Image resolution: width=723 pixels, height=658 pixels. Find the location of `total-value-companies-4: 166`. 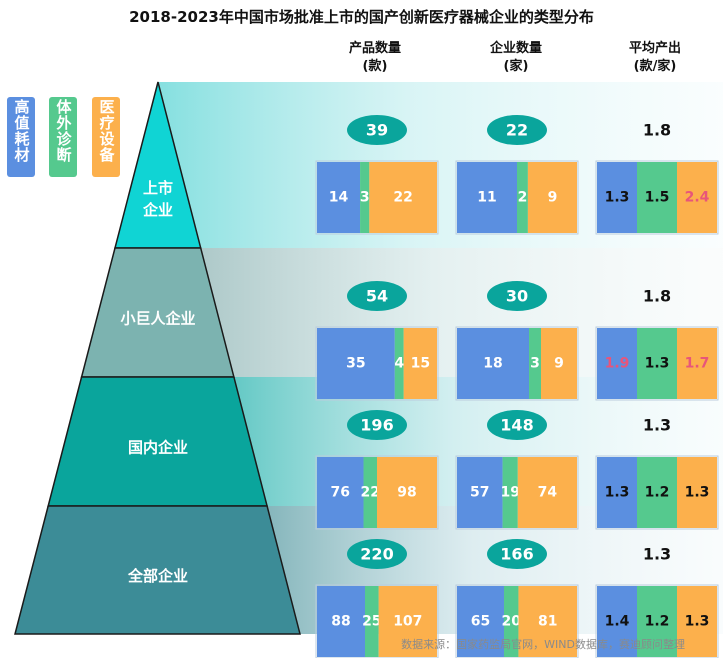

total-value-companies-4: 166 is located at coordinates (516, 554).